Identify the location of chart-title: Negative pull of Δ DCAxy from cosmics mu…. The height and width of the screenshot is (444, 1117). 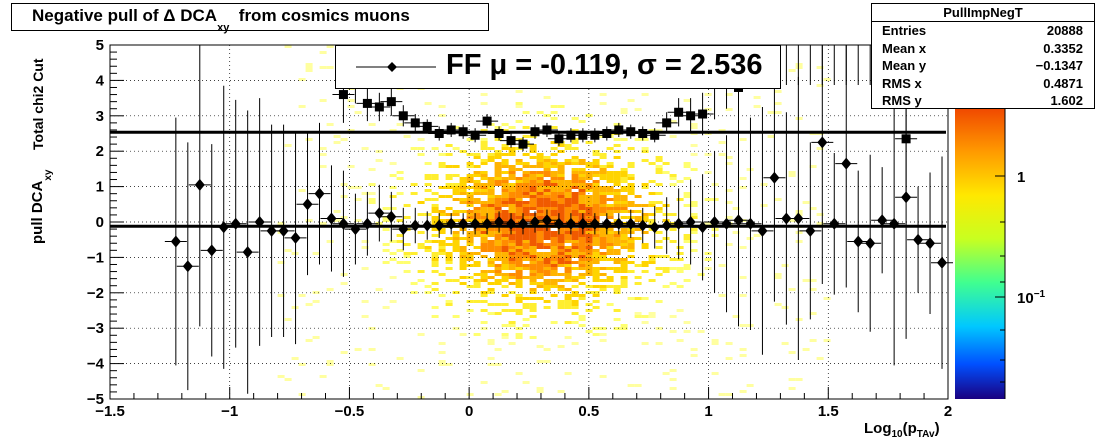
(221, 20).